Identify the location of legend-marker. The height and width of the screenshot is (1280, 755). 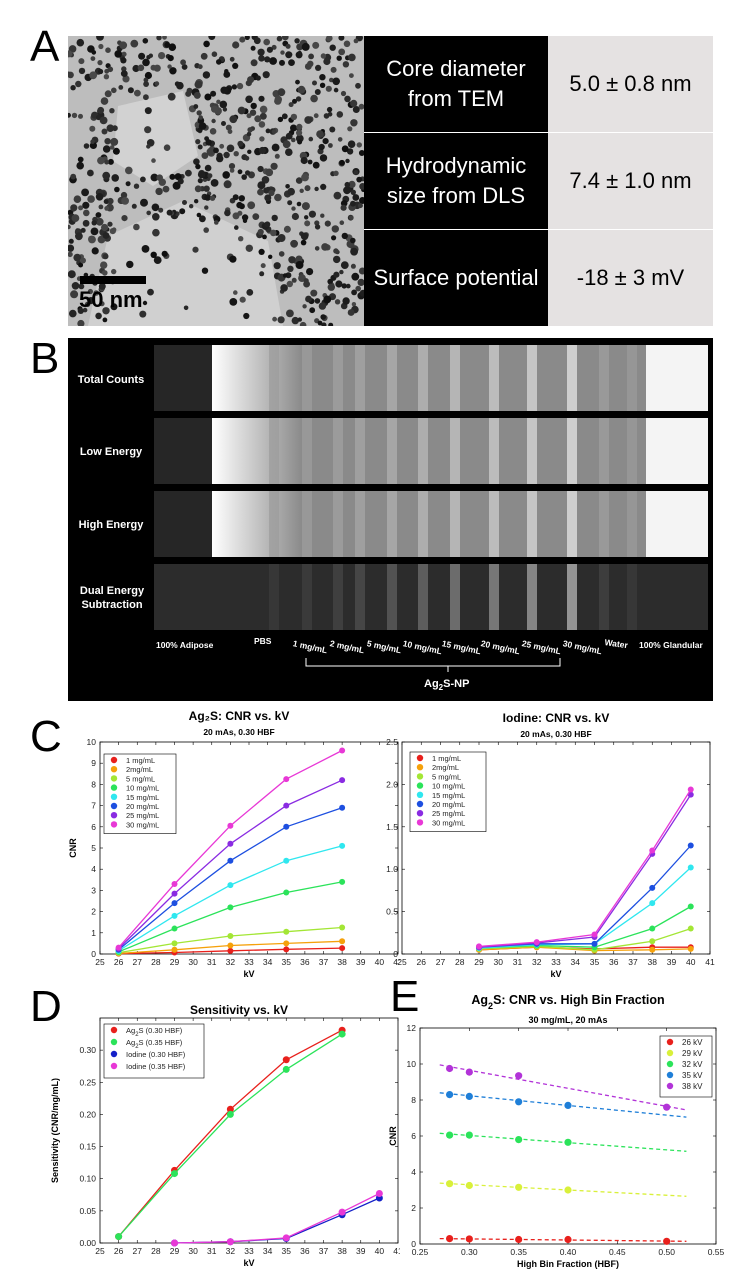
(114, 1042).